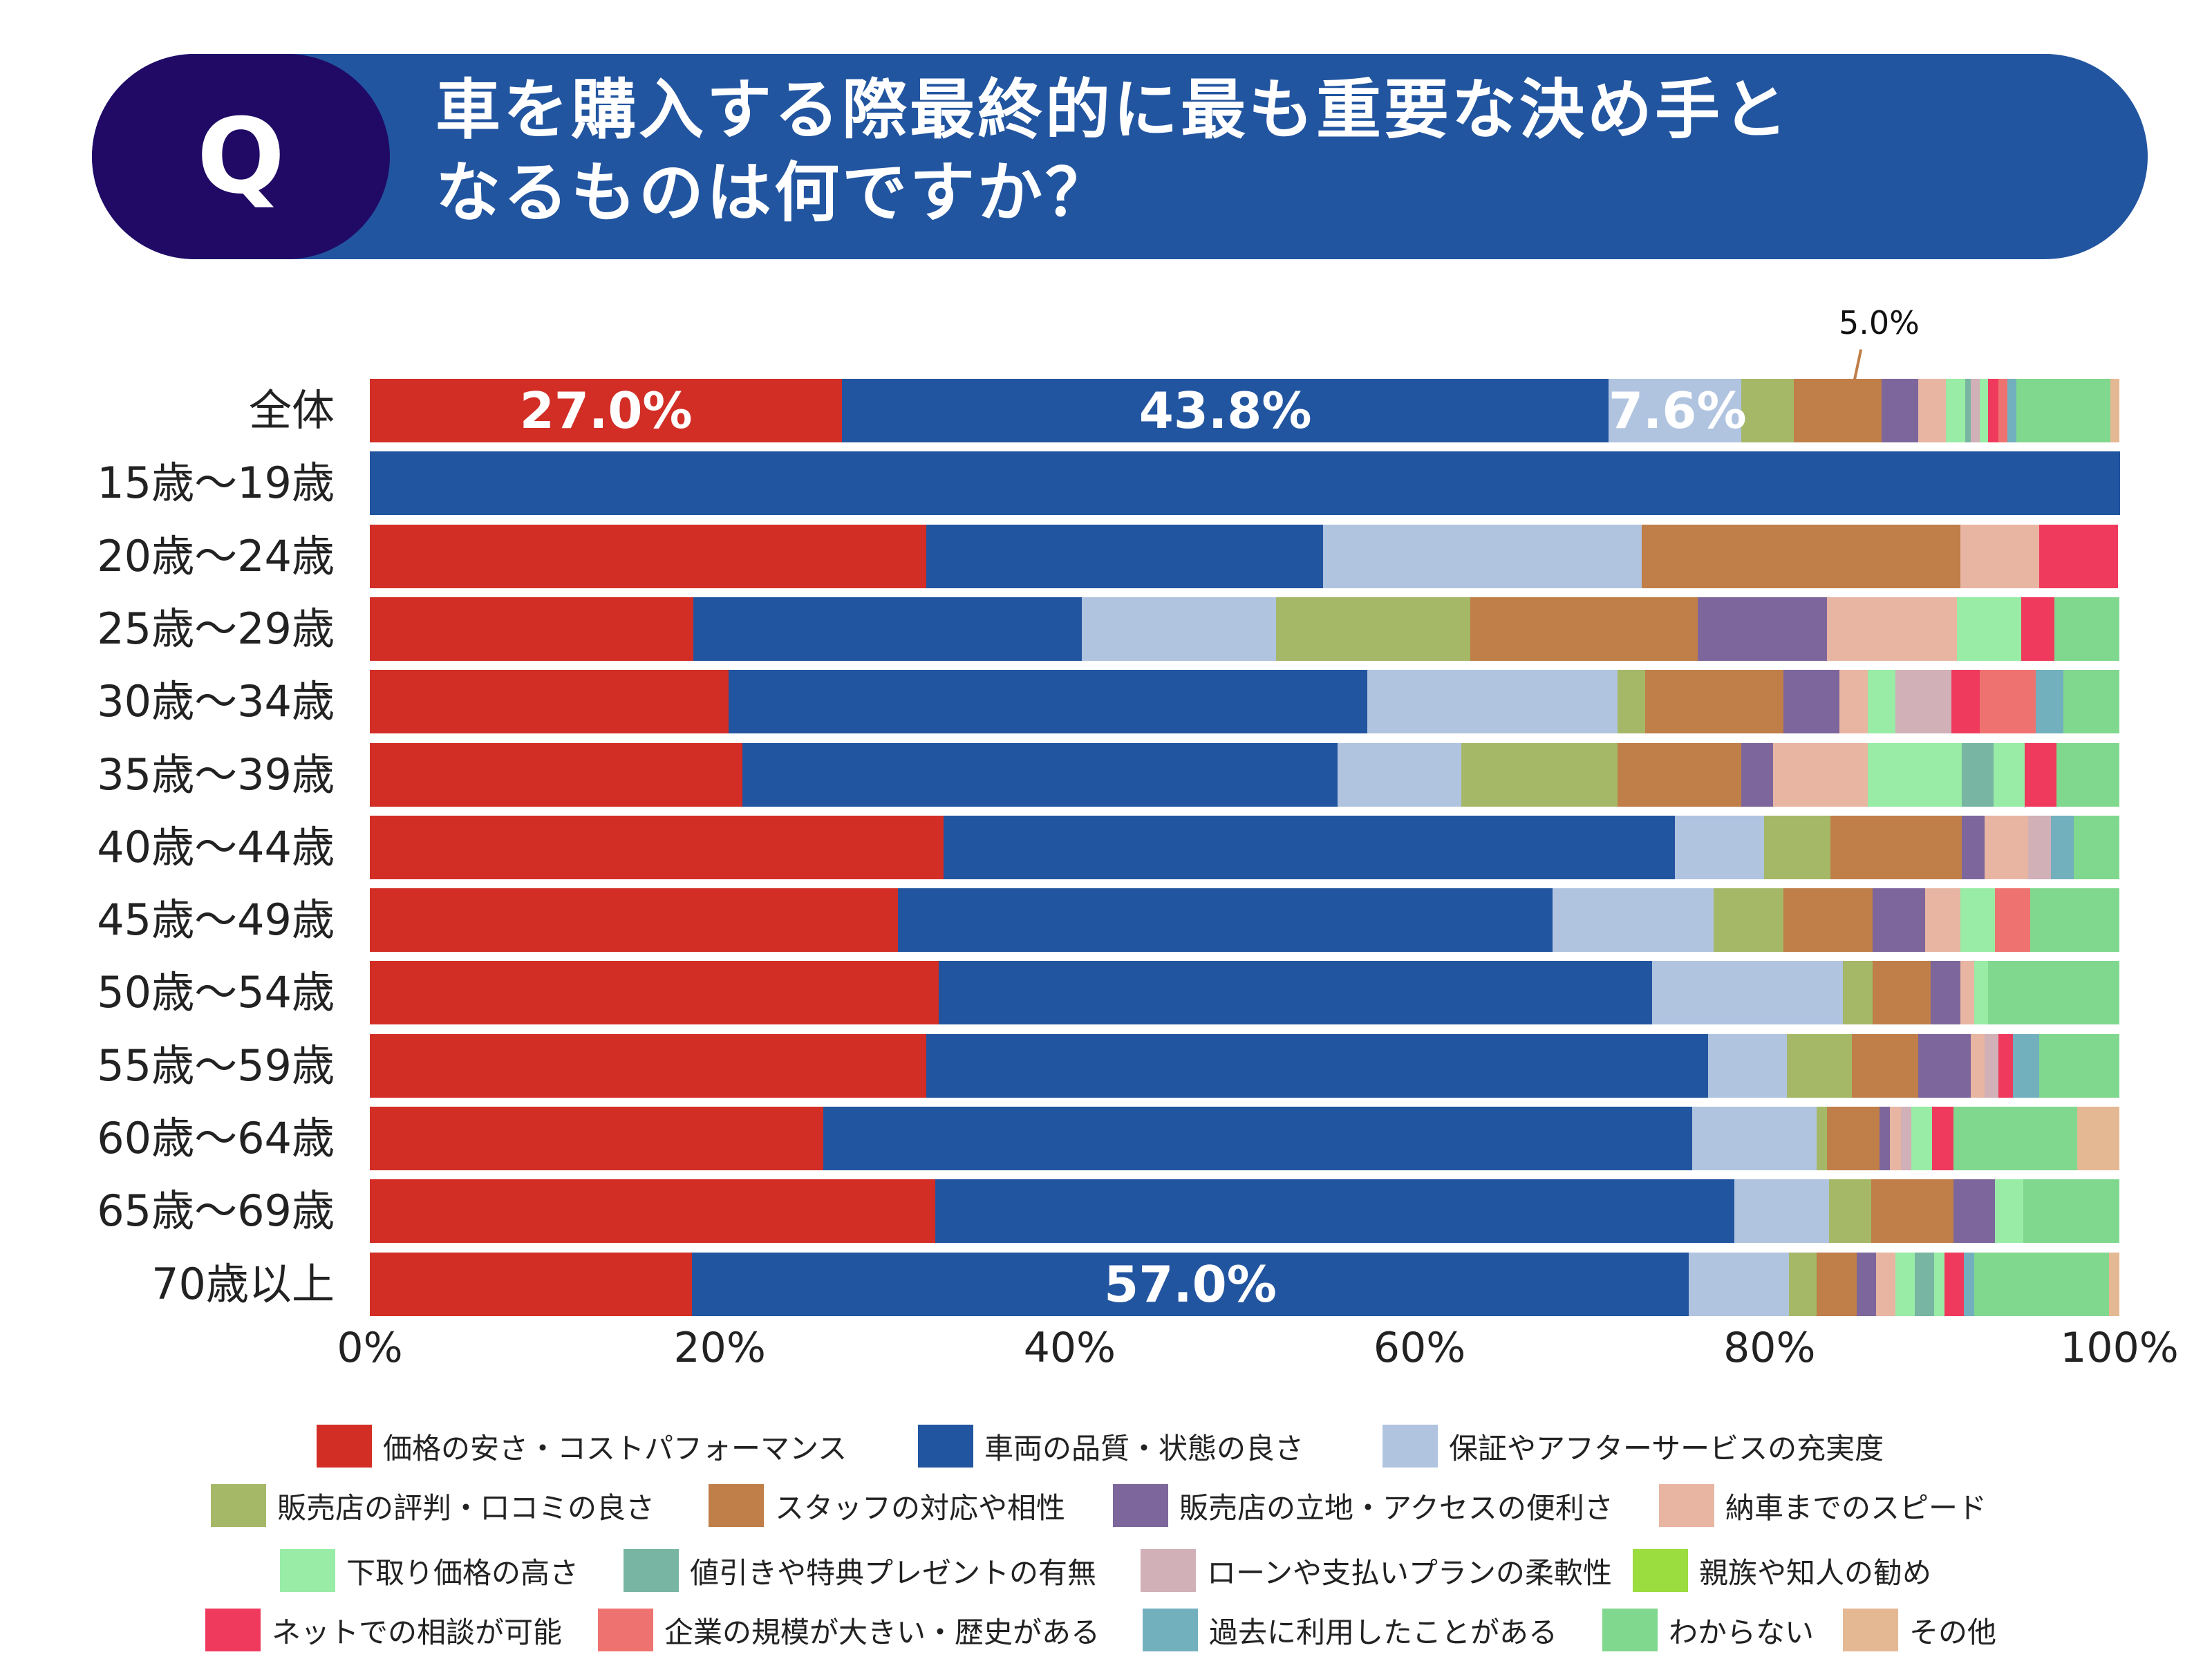 The image size is (2212, 1659). Describe the element at coordinates (216, 1065) in the screenshot. I see `row-label: 55歳〜59歳` at that location.